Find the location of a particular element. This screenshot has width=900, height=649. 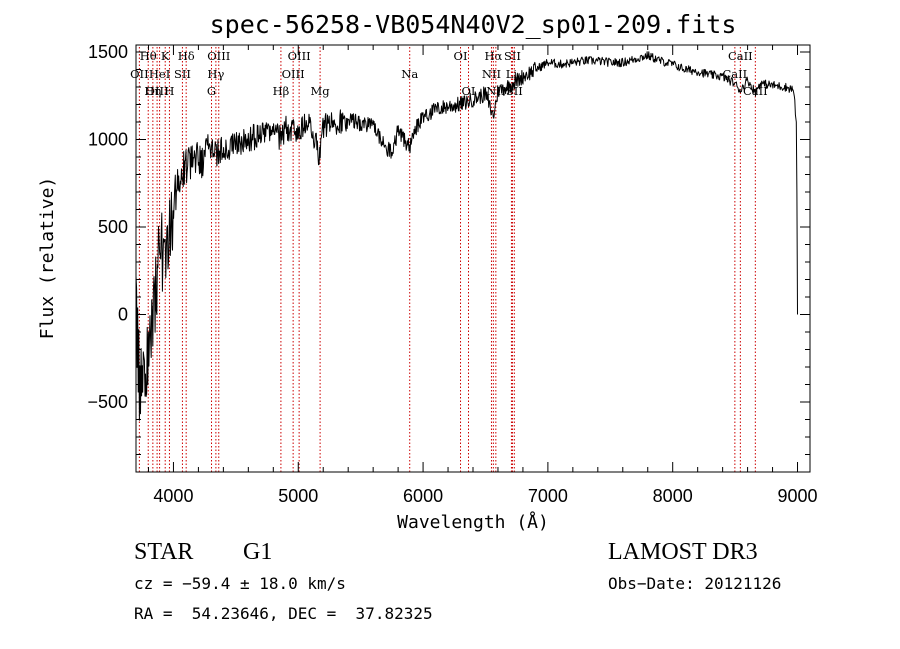

ra-dec-coordinates: RA = 54.23646, DEC = 37.82325 is located at coordinates (283, 613).